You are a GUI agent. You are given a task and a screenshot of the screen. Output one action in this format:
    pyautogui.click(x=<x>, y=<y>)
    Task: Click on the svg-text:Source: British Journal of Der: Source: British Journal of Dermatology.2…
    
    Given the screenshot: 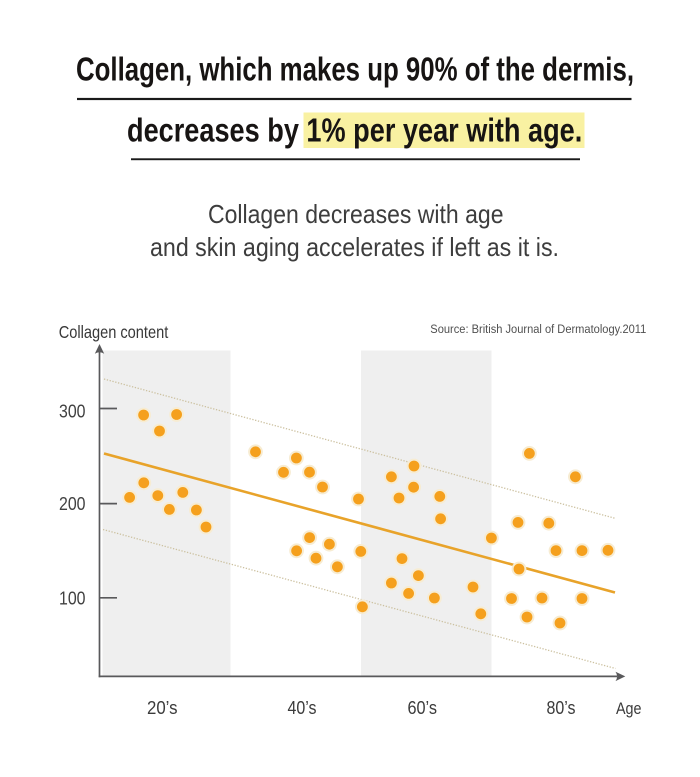 What is the action you would take?
    pyautogui.click(x=538, y=329)
    